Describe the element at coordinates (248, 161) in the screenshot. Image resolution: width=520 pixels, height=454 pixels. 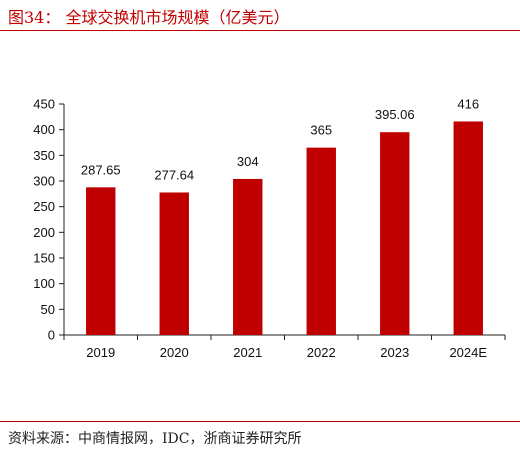
I see `data-label-2021: 304` at that location.